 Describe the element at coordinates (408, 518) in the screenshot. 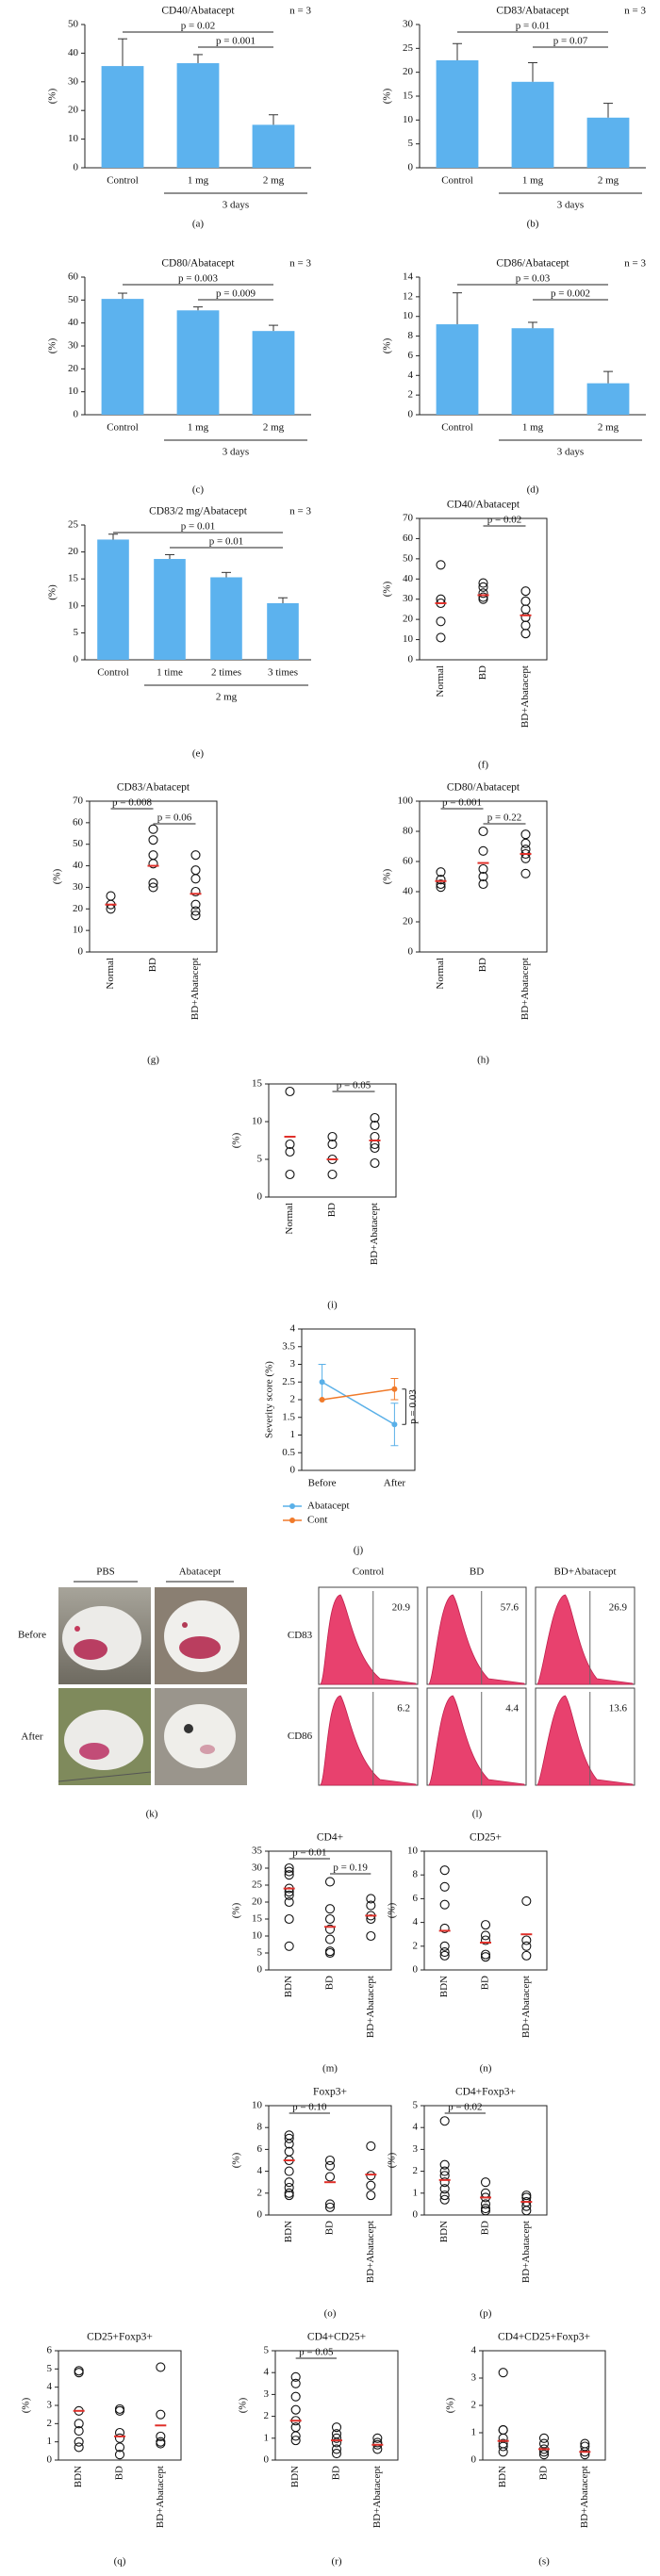

I see `y-tick-label: 70` at that location.